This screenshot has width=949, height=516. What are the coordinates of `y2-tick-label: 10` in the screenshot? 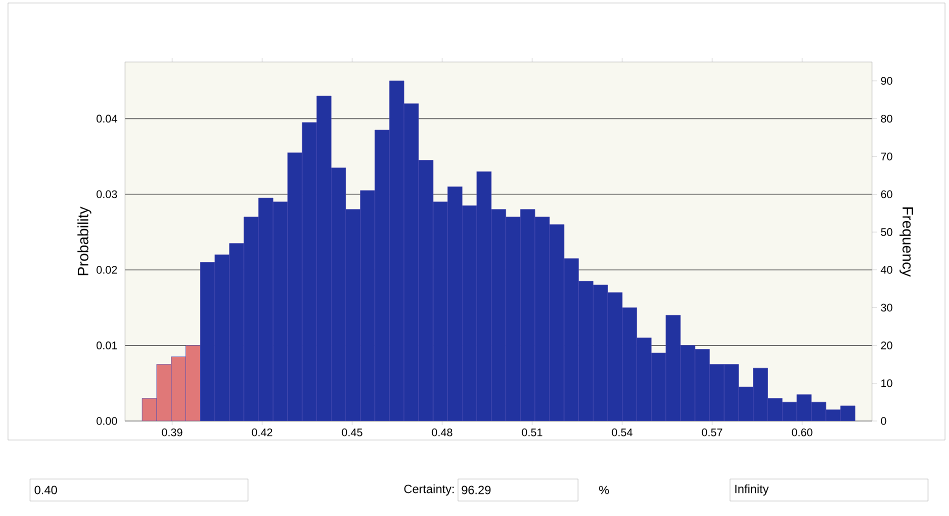 It's located at (886, 383).